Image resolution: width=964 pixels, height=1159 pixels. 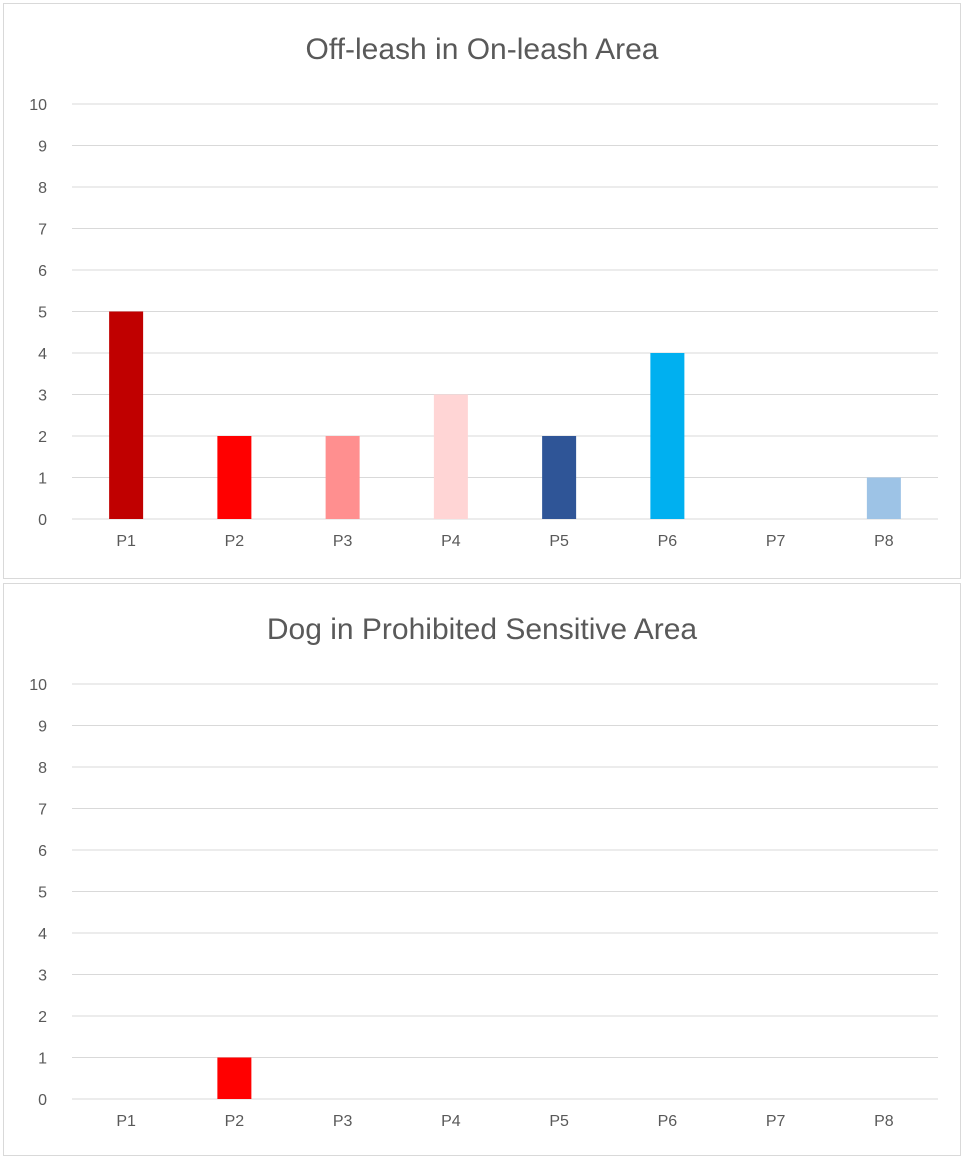 What do you see at coordinates (126, 415) in the screenshot?
I see `bar-p1` at bounding box center [126, 415].